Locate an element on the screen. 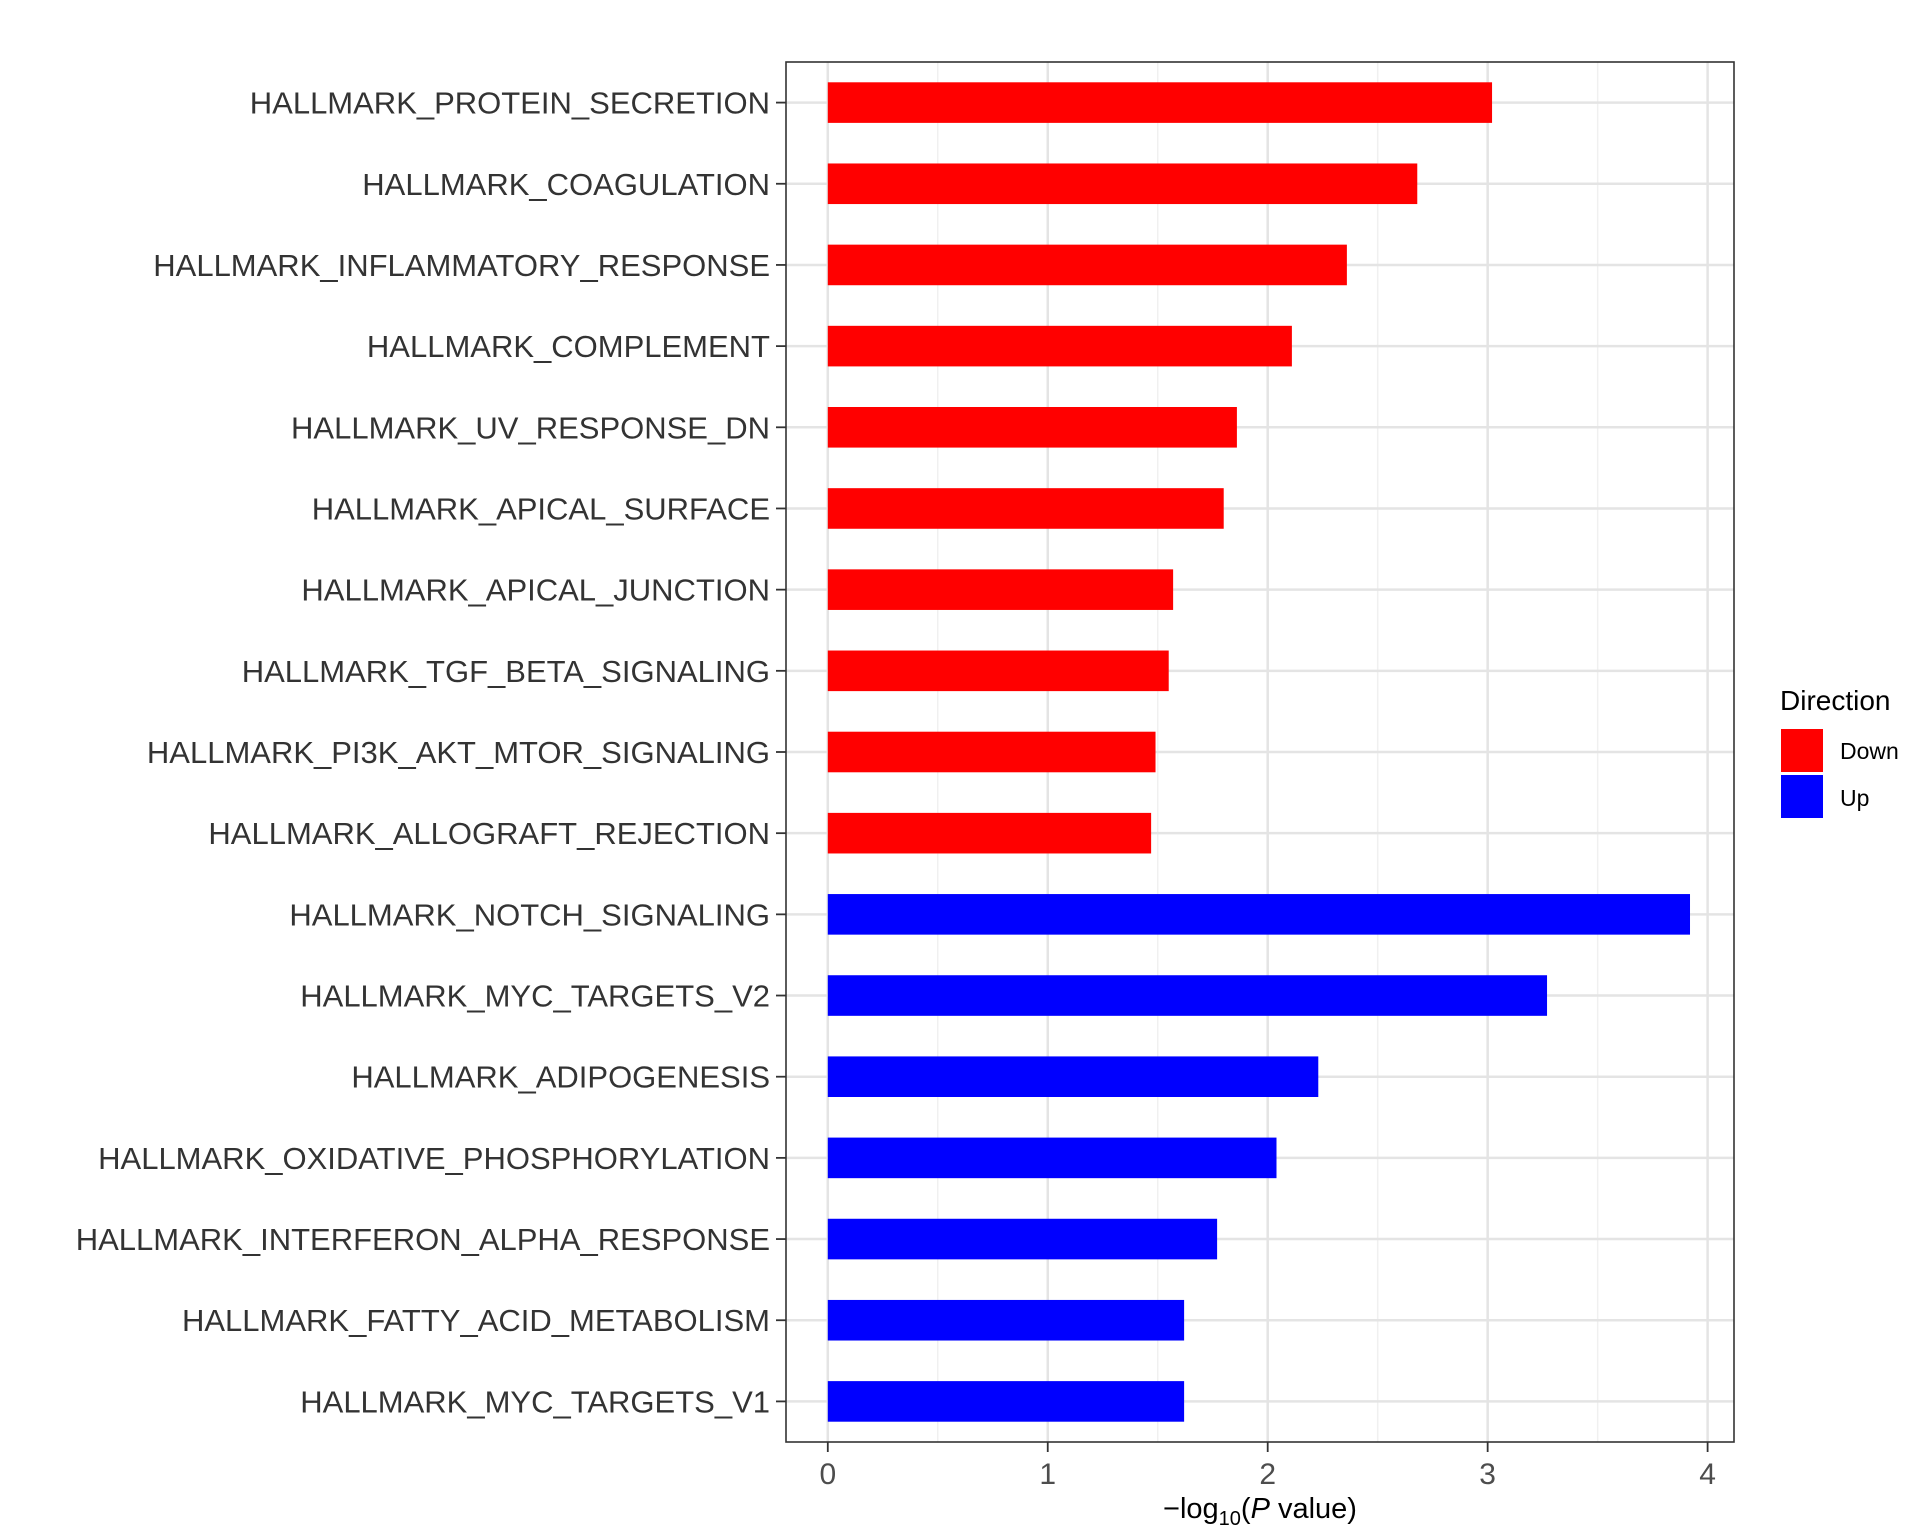 This screenshot has height=1536, width=1920. x-axis-title-subscript: 10 is located at coordinates (1230, 1519).